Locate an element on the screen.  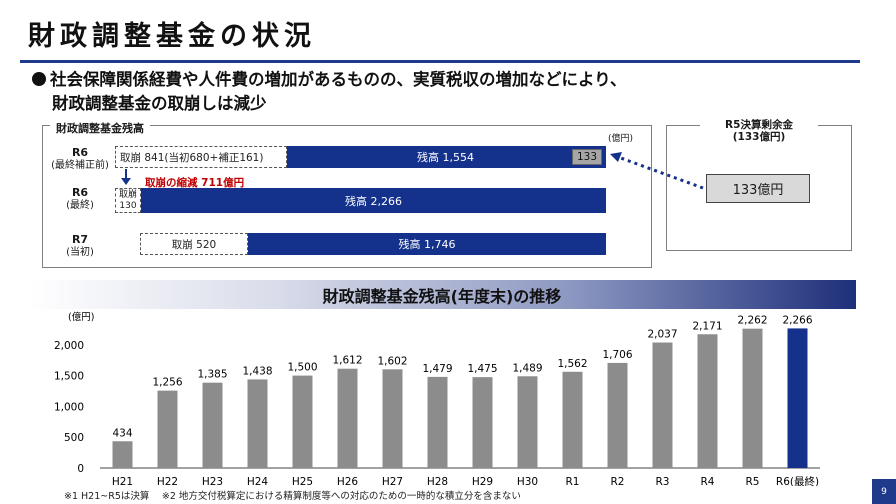
value-label-R2: 1,706 is located at coordinates (617, 355).